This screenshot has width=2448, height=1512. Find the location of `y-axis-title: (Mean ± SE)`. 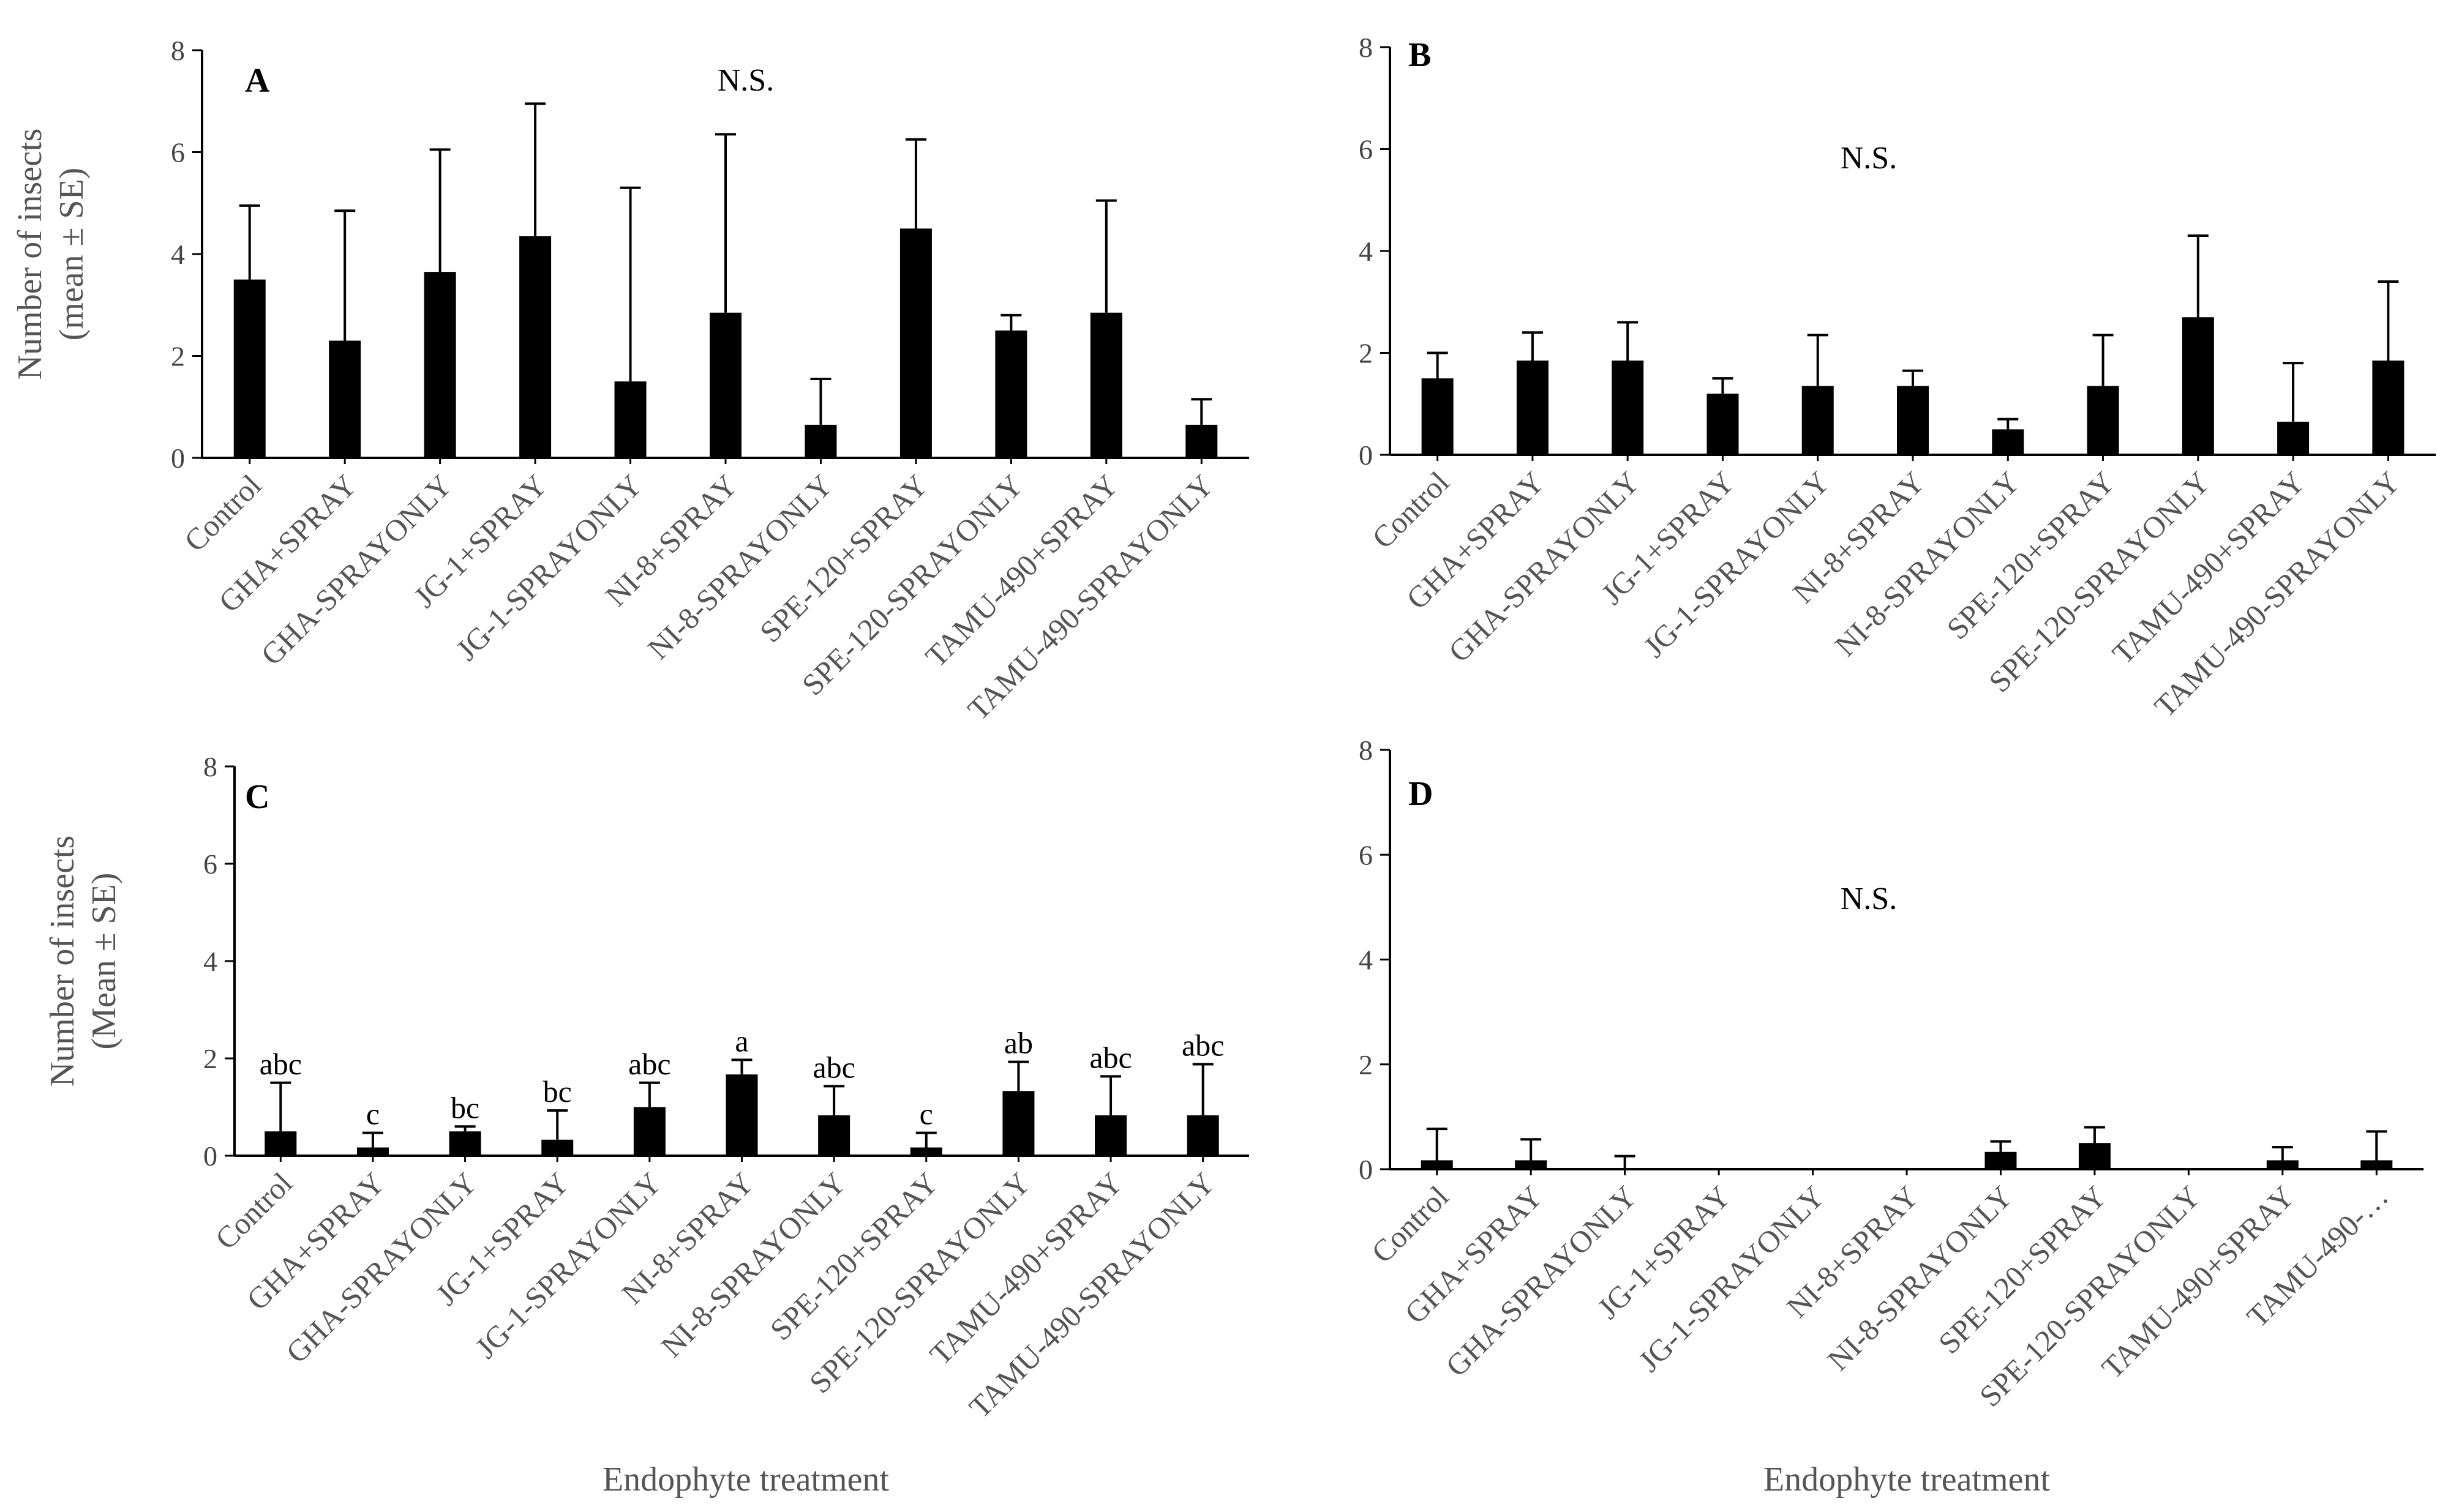

y-axis-title: (Mean ± SE) is located at coordinates (104, 961).